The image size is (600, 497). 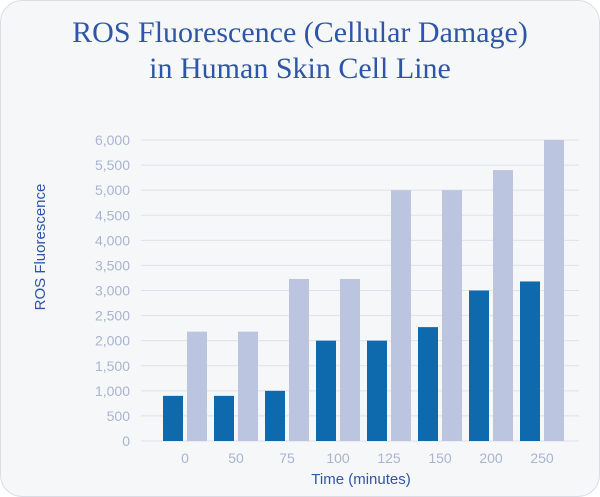 What do you see at coordinates (185, 458) in the screenshot?
I see `x-tick-label: 0` at bounding box center [185, 458].